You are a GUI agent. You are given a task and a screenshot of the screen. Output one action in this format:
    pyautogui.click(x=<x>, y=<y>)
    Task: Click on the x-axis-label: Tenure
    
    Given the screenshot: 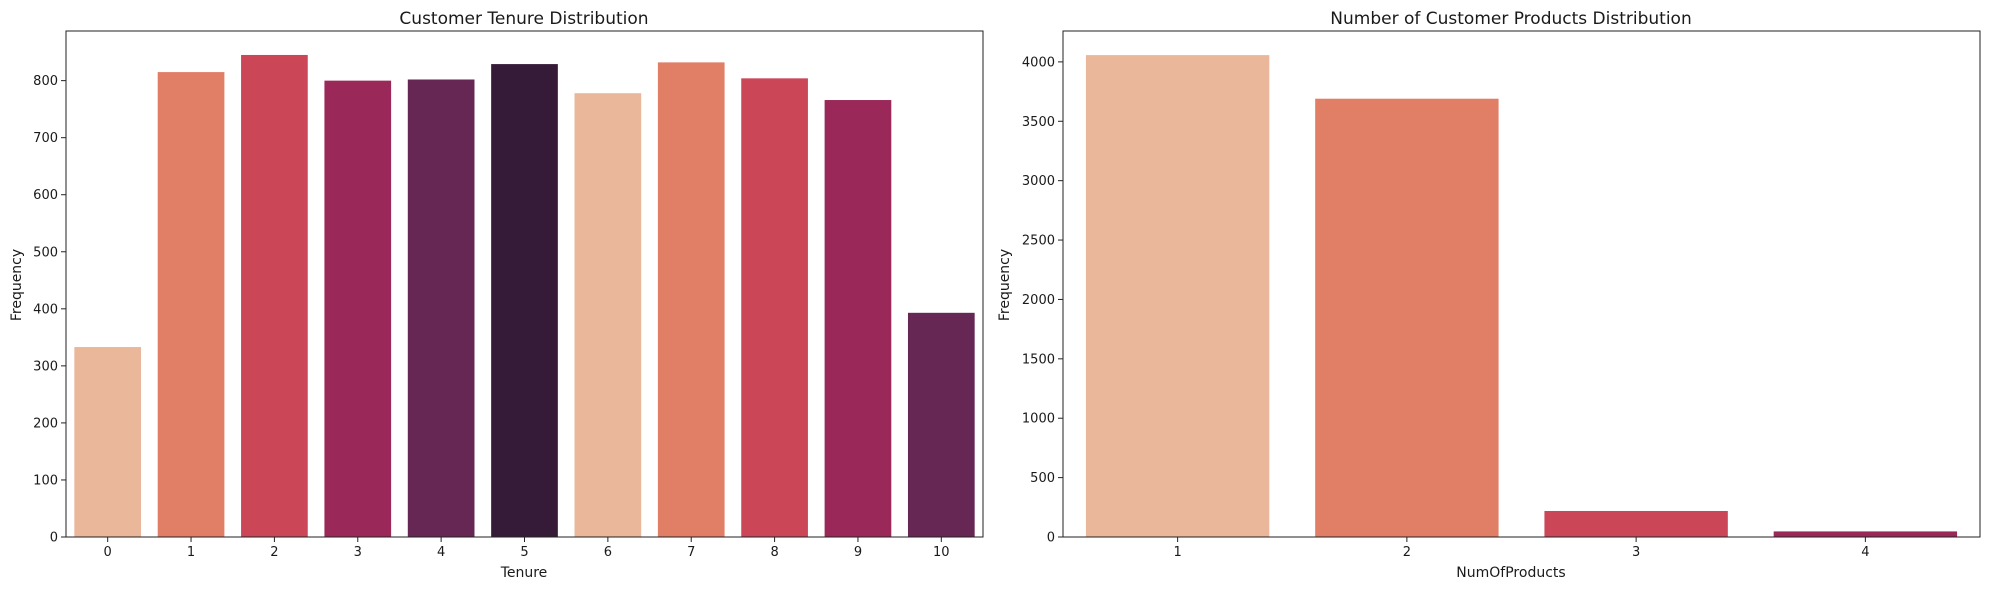 What is the action you would take?
    pyautogui.click(x=524, y=573)
    